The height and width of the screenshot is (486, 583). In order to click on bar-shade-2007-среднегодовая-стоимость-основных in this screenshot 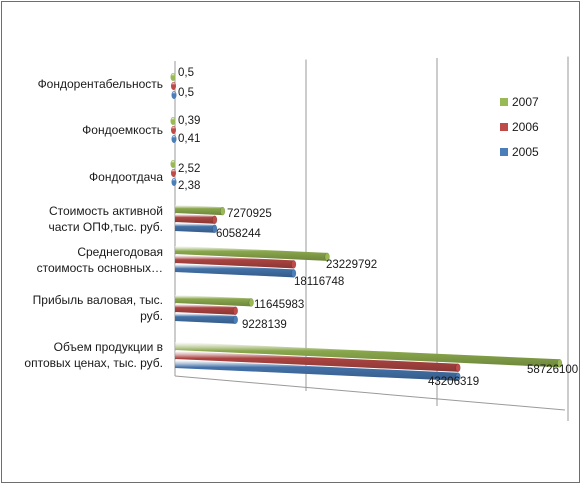, I will do `click(251, 253)`.